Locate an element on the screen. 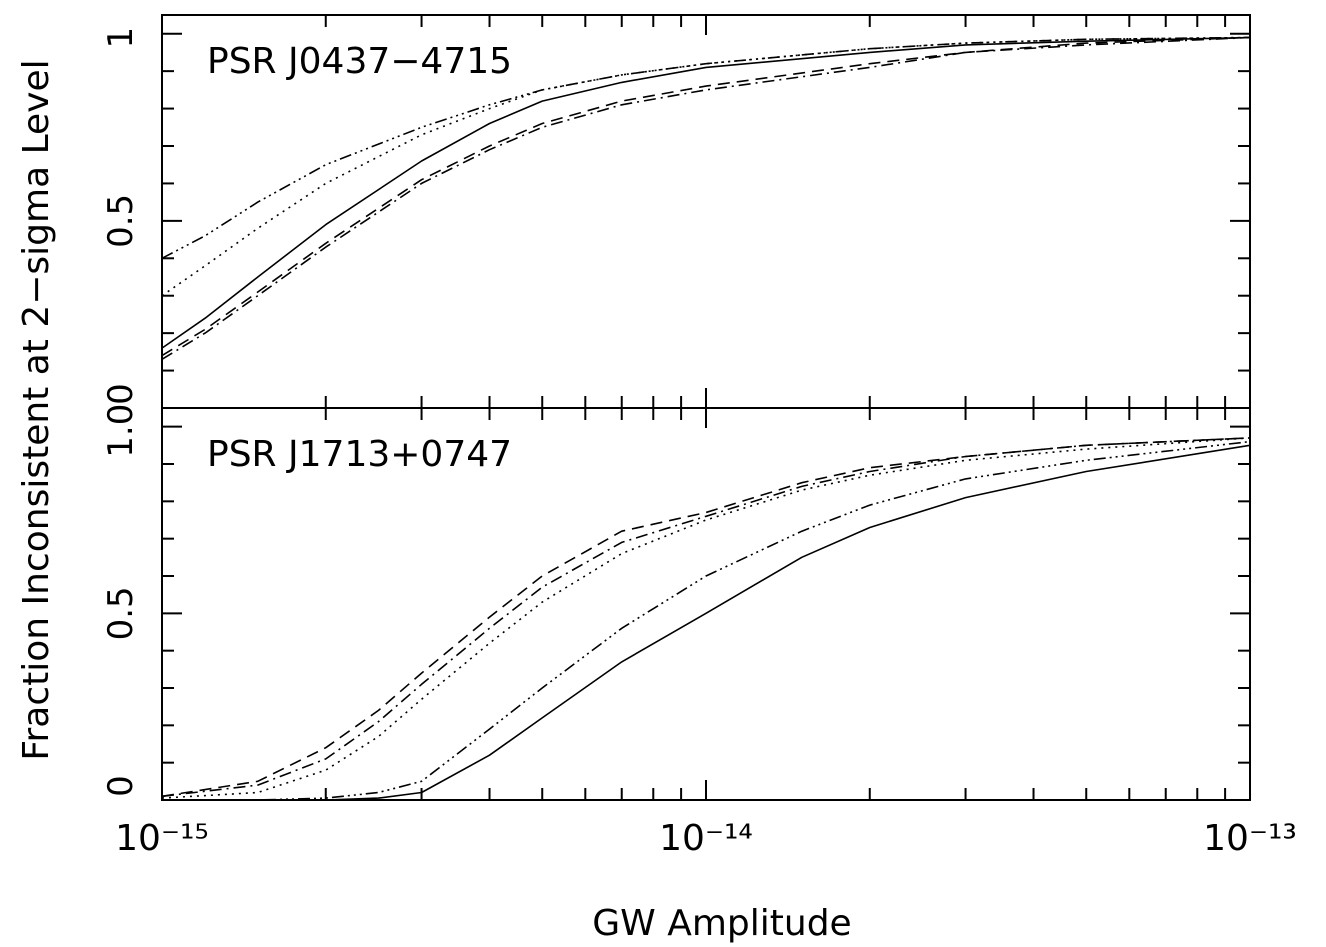 The width and height of the screenshot is (1326, 947). x-tick-label: 10⁻¹³ is located at coordinates (1250, 838).